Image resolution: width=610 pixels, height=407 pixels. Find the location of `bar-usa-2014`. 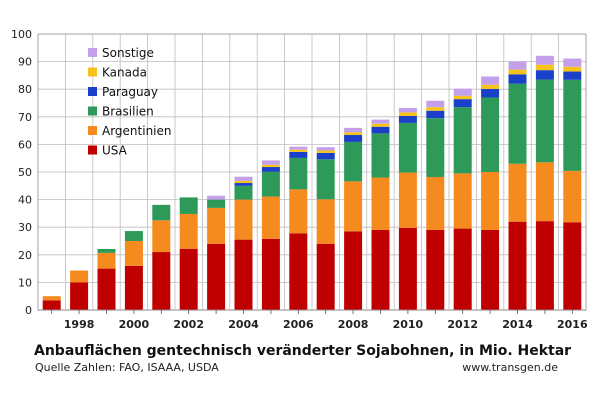

bar-usa-2014 is located at coordinates (517, 265).